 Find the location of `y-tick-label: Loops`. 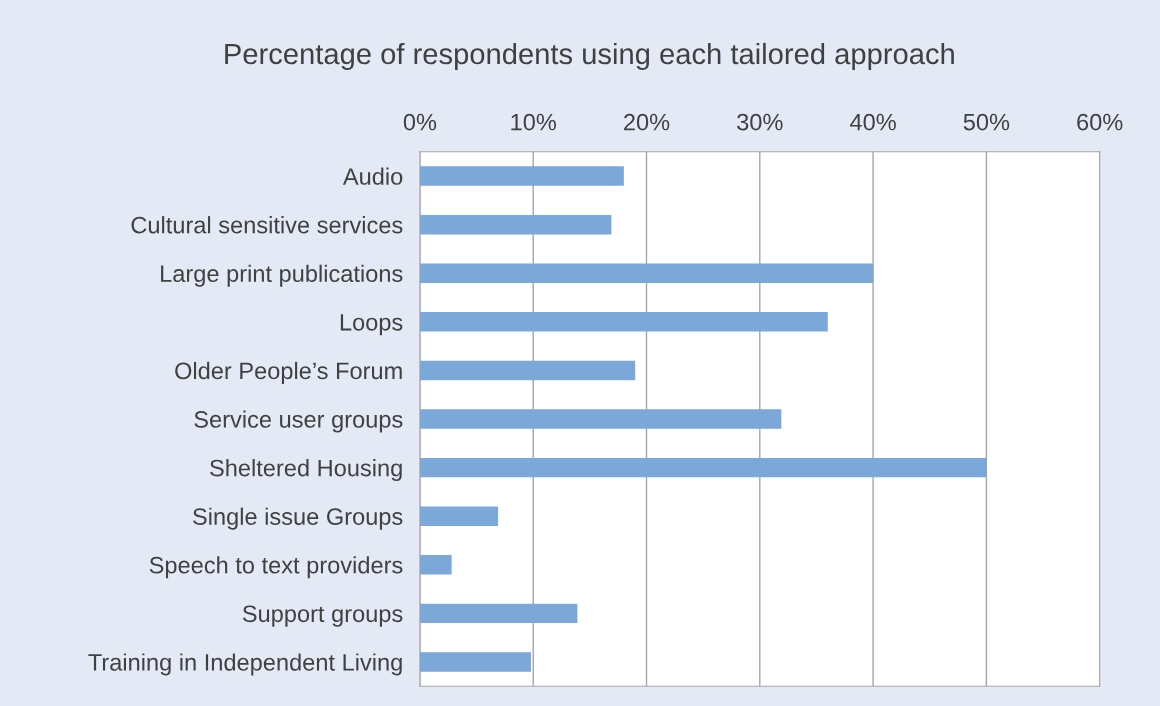

y-tick-label: Loops is located at coordinates (371, 325).